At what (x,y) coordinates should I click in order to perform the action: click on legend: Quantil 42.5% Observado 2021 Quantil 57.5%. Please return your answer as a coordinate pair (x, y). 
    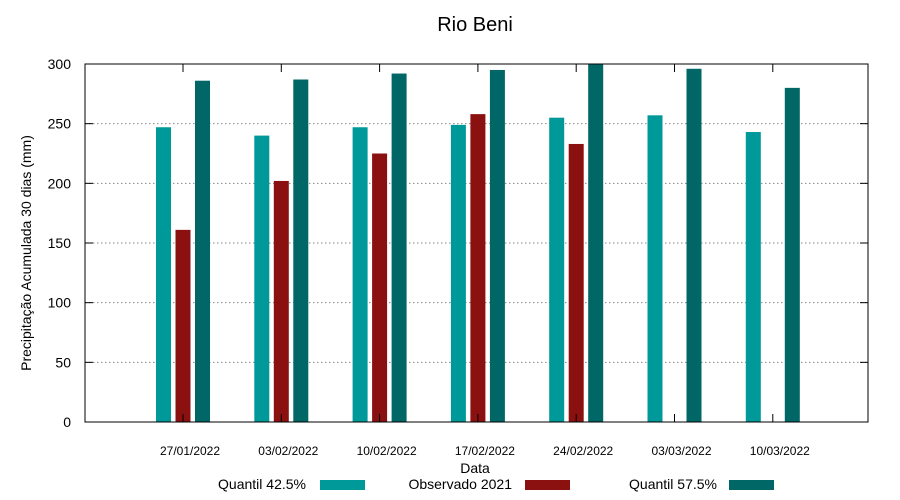
    Looking at the image, I should click on (496, 484).